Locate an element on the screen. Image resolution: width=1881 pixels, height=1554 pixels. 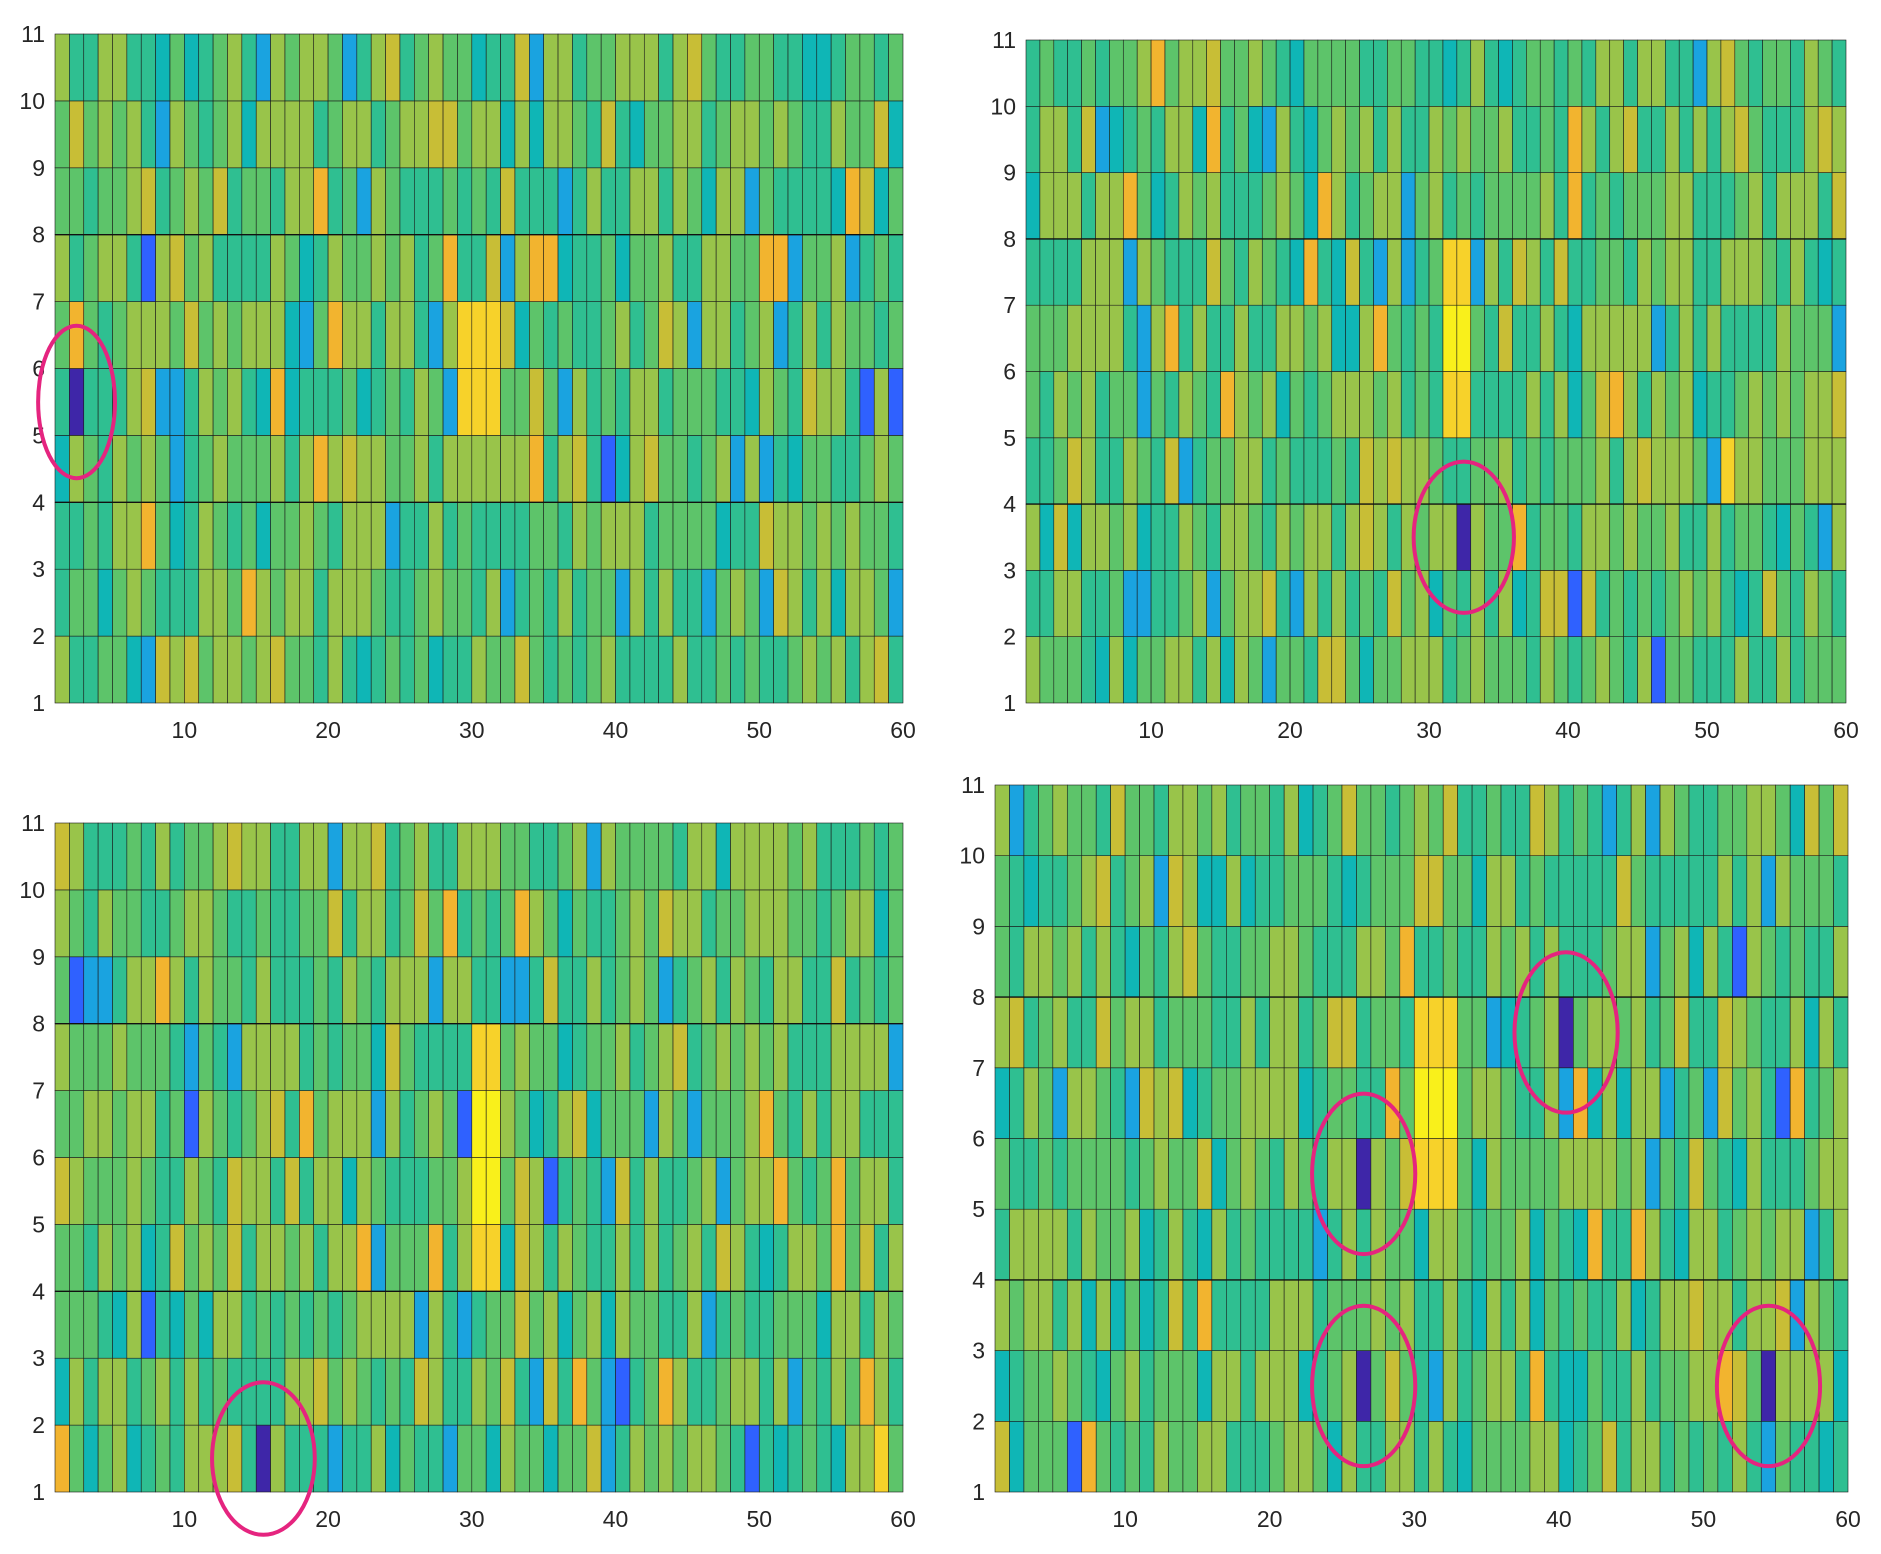
y-tick-label: 6 is located at coordinates (38, 1158).